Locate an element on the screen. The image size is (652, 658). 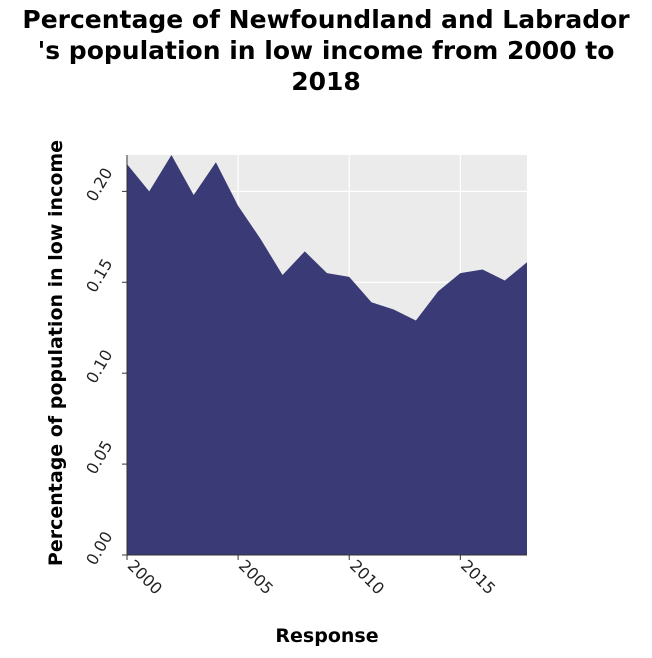
y-tick-label: 0.20 is located at coordinates (99, 184).